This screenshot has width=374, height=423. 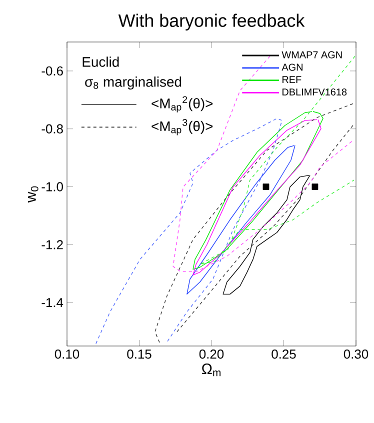 What do you see at coordinates (53, 303) in the screenshot?
I see `y-tick-label: -1.4` at bounding box center [53, 303].